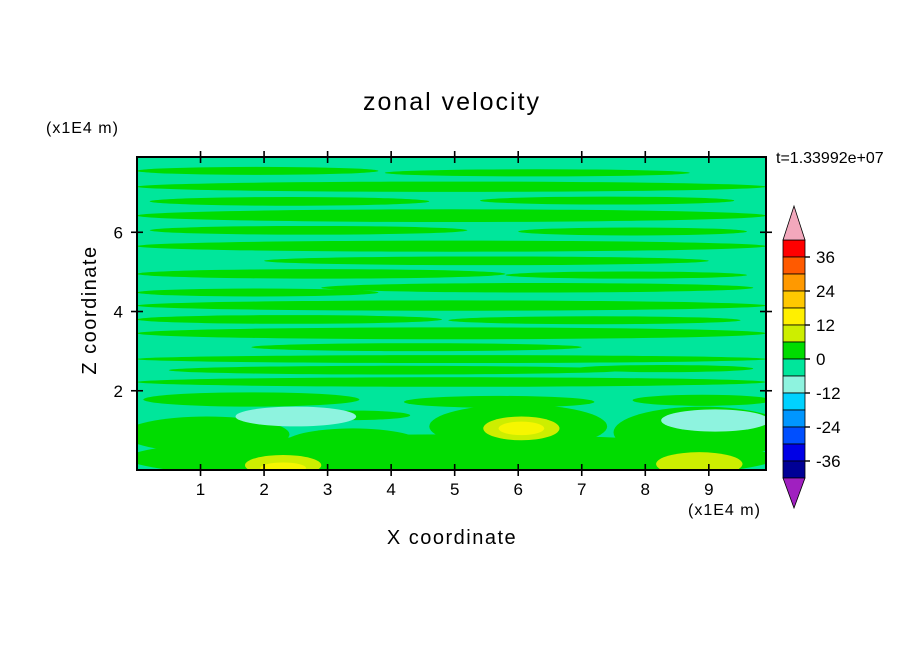 The image size is (904, 654). I want to click on x-axis-tick-label: 2, so click(263, 489).